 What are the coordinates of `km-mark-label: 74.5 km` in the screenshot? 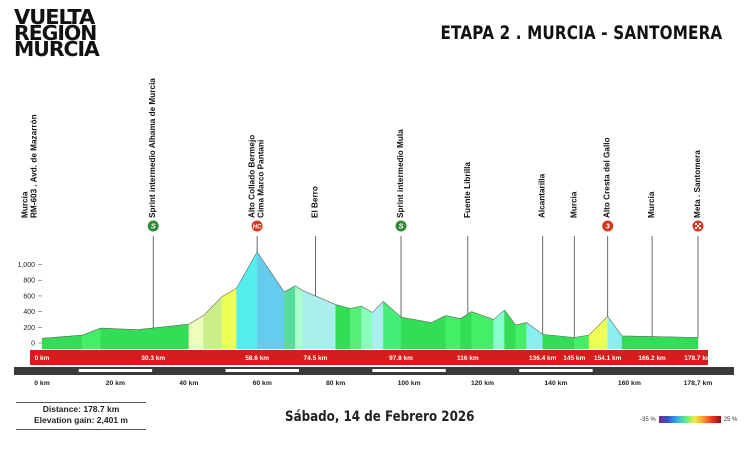 It's located at (316, 358).